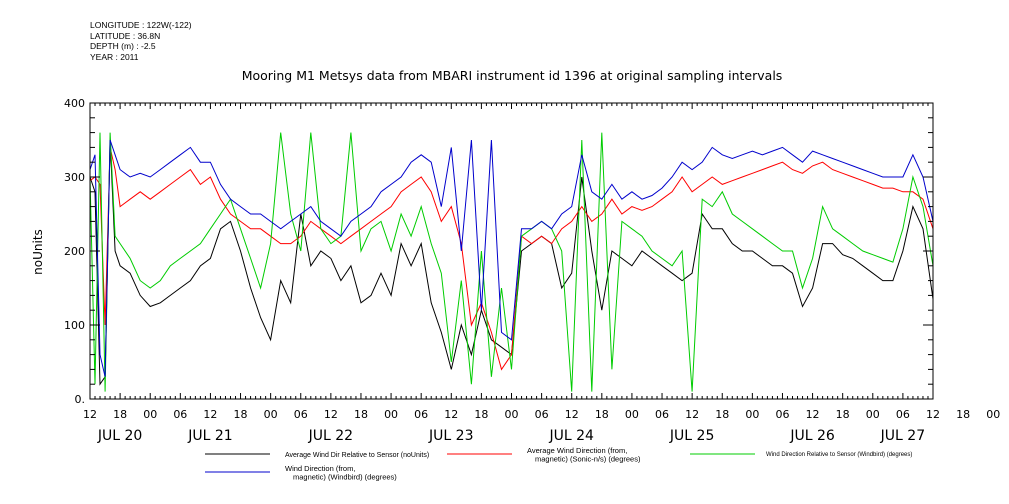 Image resolution: width=1009 pixels, height=504 pixels. What do you see at coordinates (691, 436) in the screenshot?
I see `x-day-label: JUL 25` at bounding box center [691, 436].